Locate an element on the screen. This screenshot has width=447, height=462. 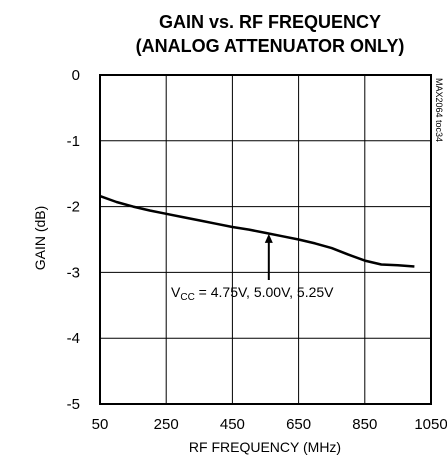
x-tick-label: 1050 is located at coordinates (430, 424).